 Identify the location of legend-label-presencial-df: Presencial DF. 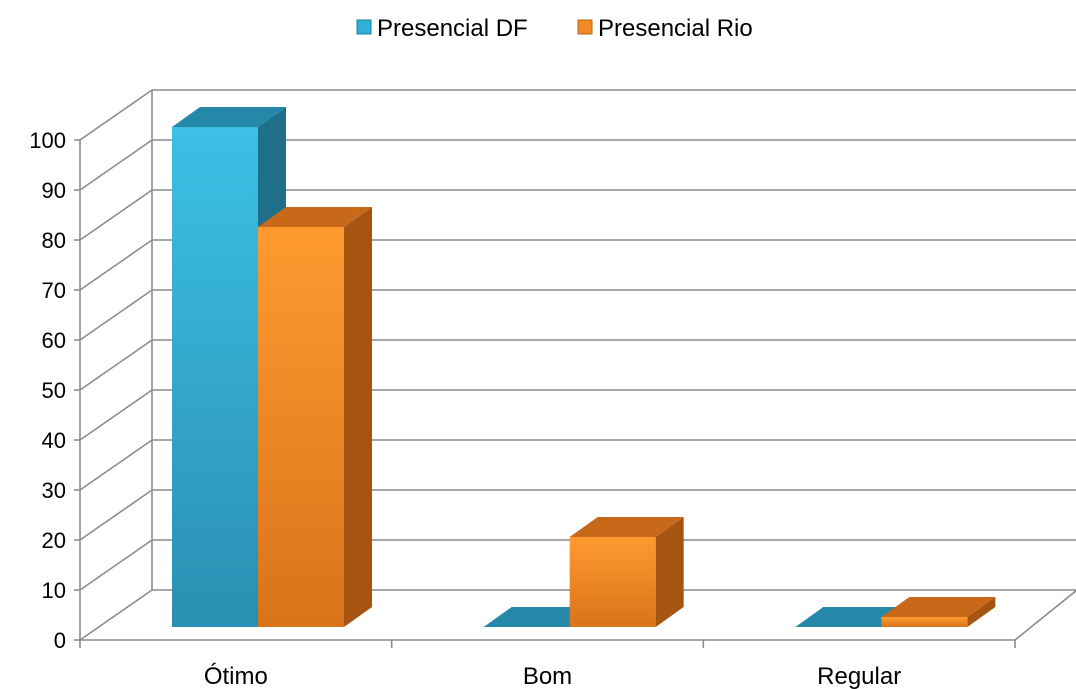
(452, 28).